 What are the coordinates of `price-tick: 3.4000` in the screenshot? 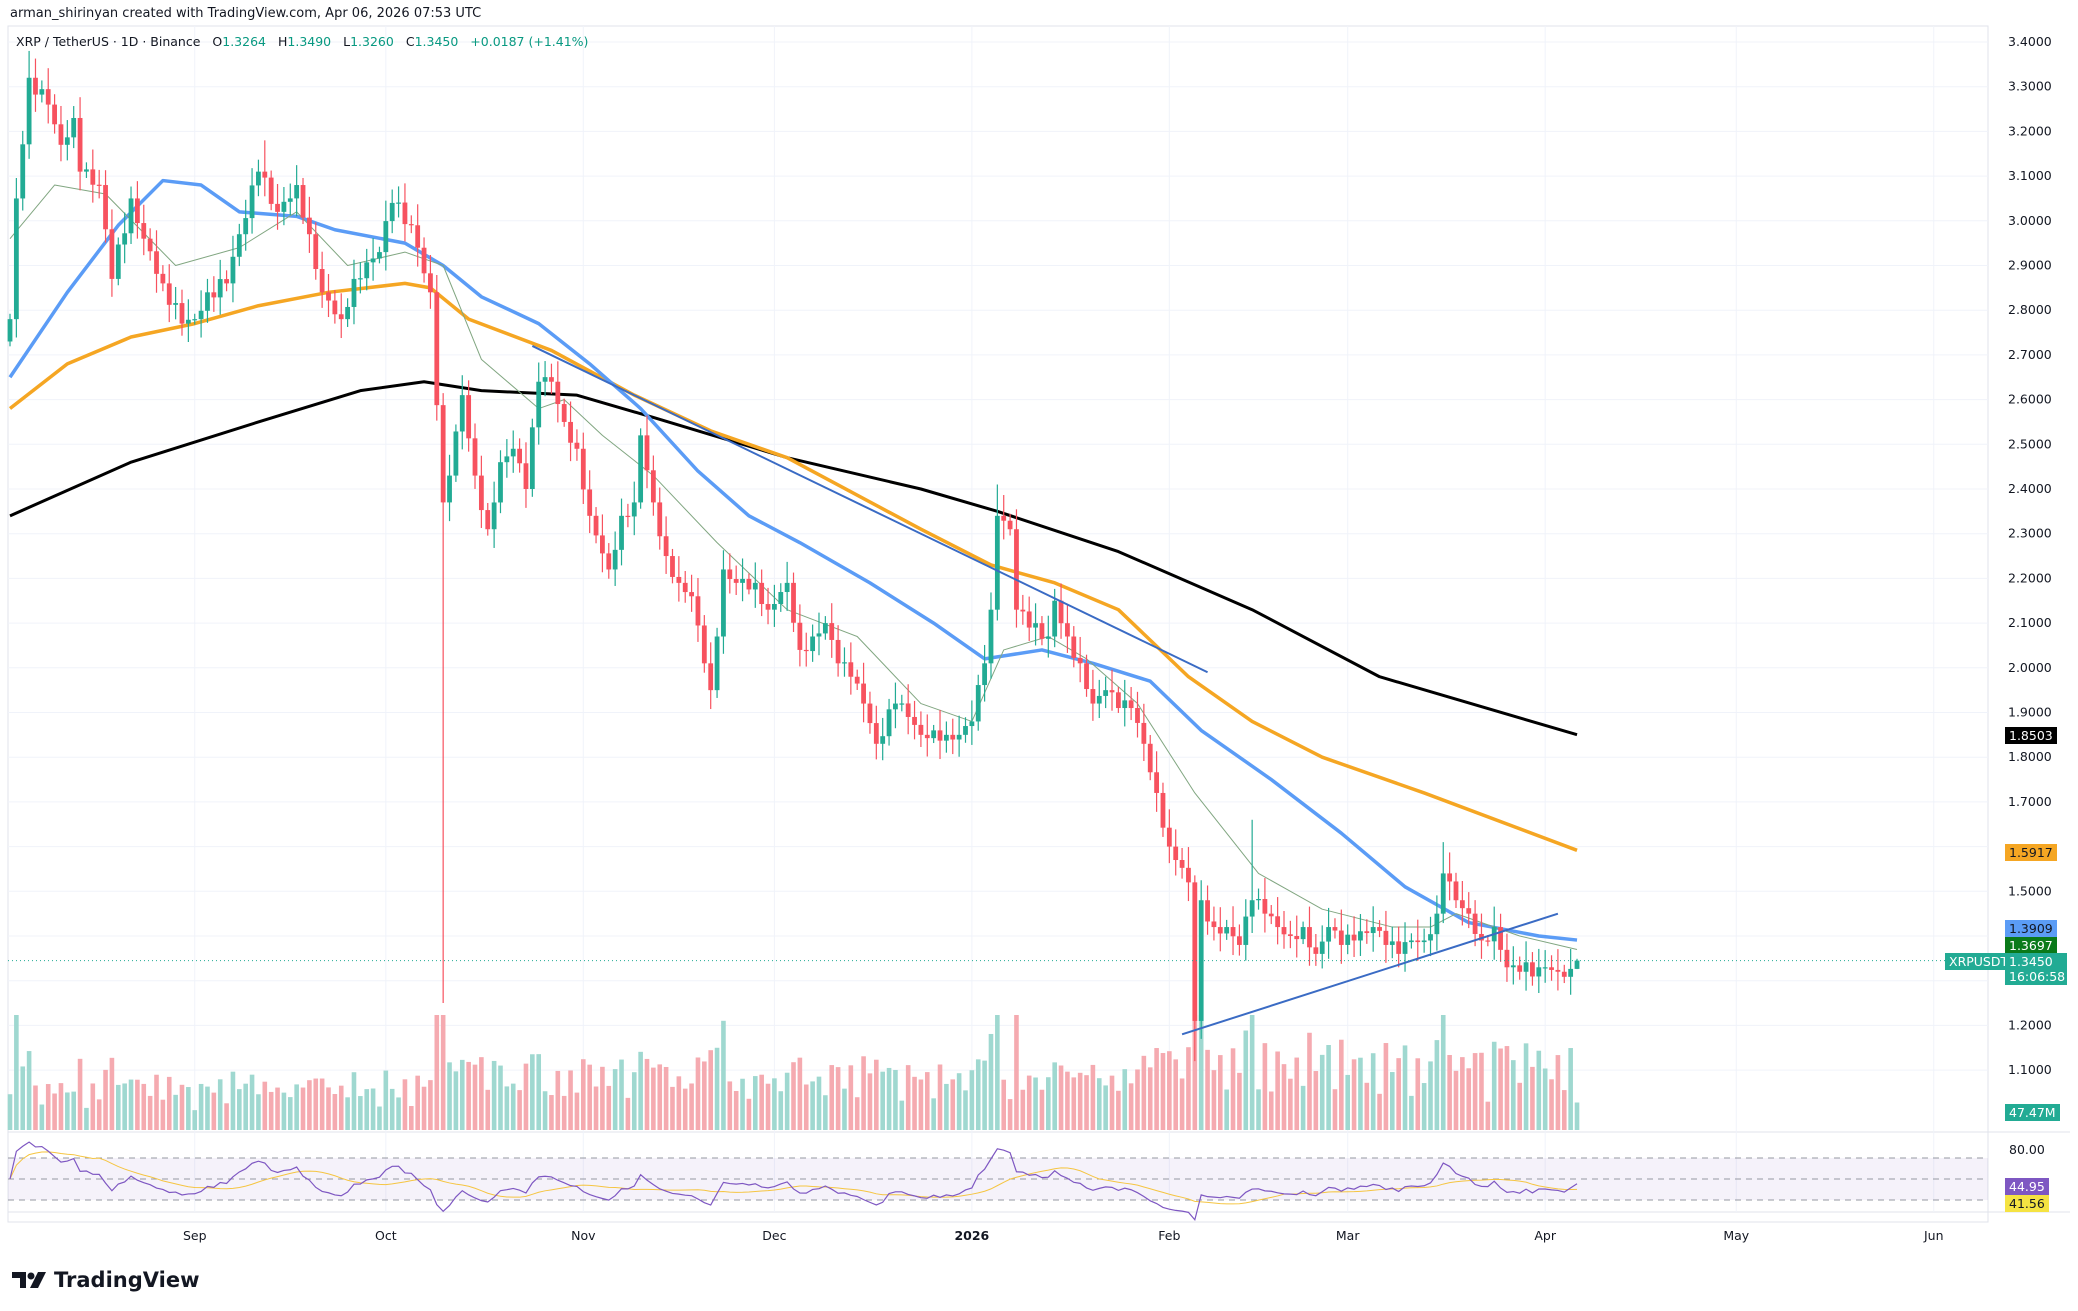 It's located at (2030, 41).